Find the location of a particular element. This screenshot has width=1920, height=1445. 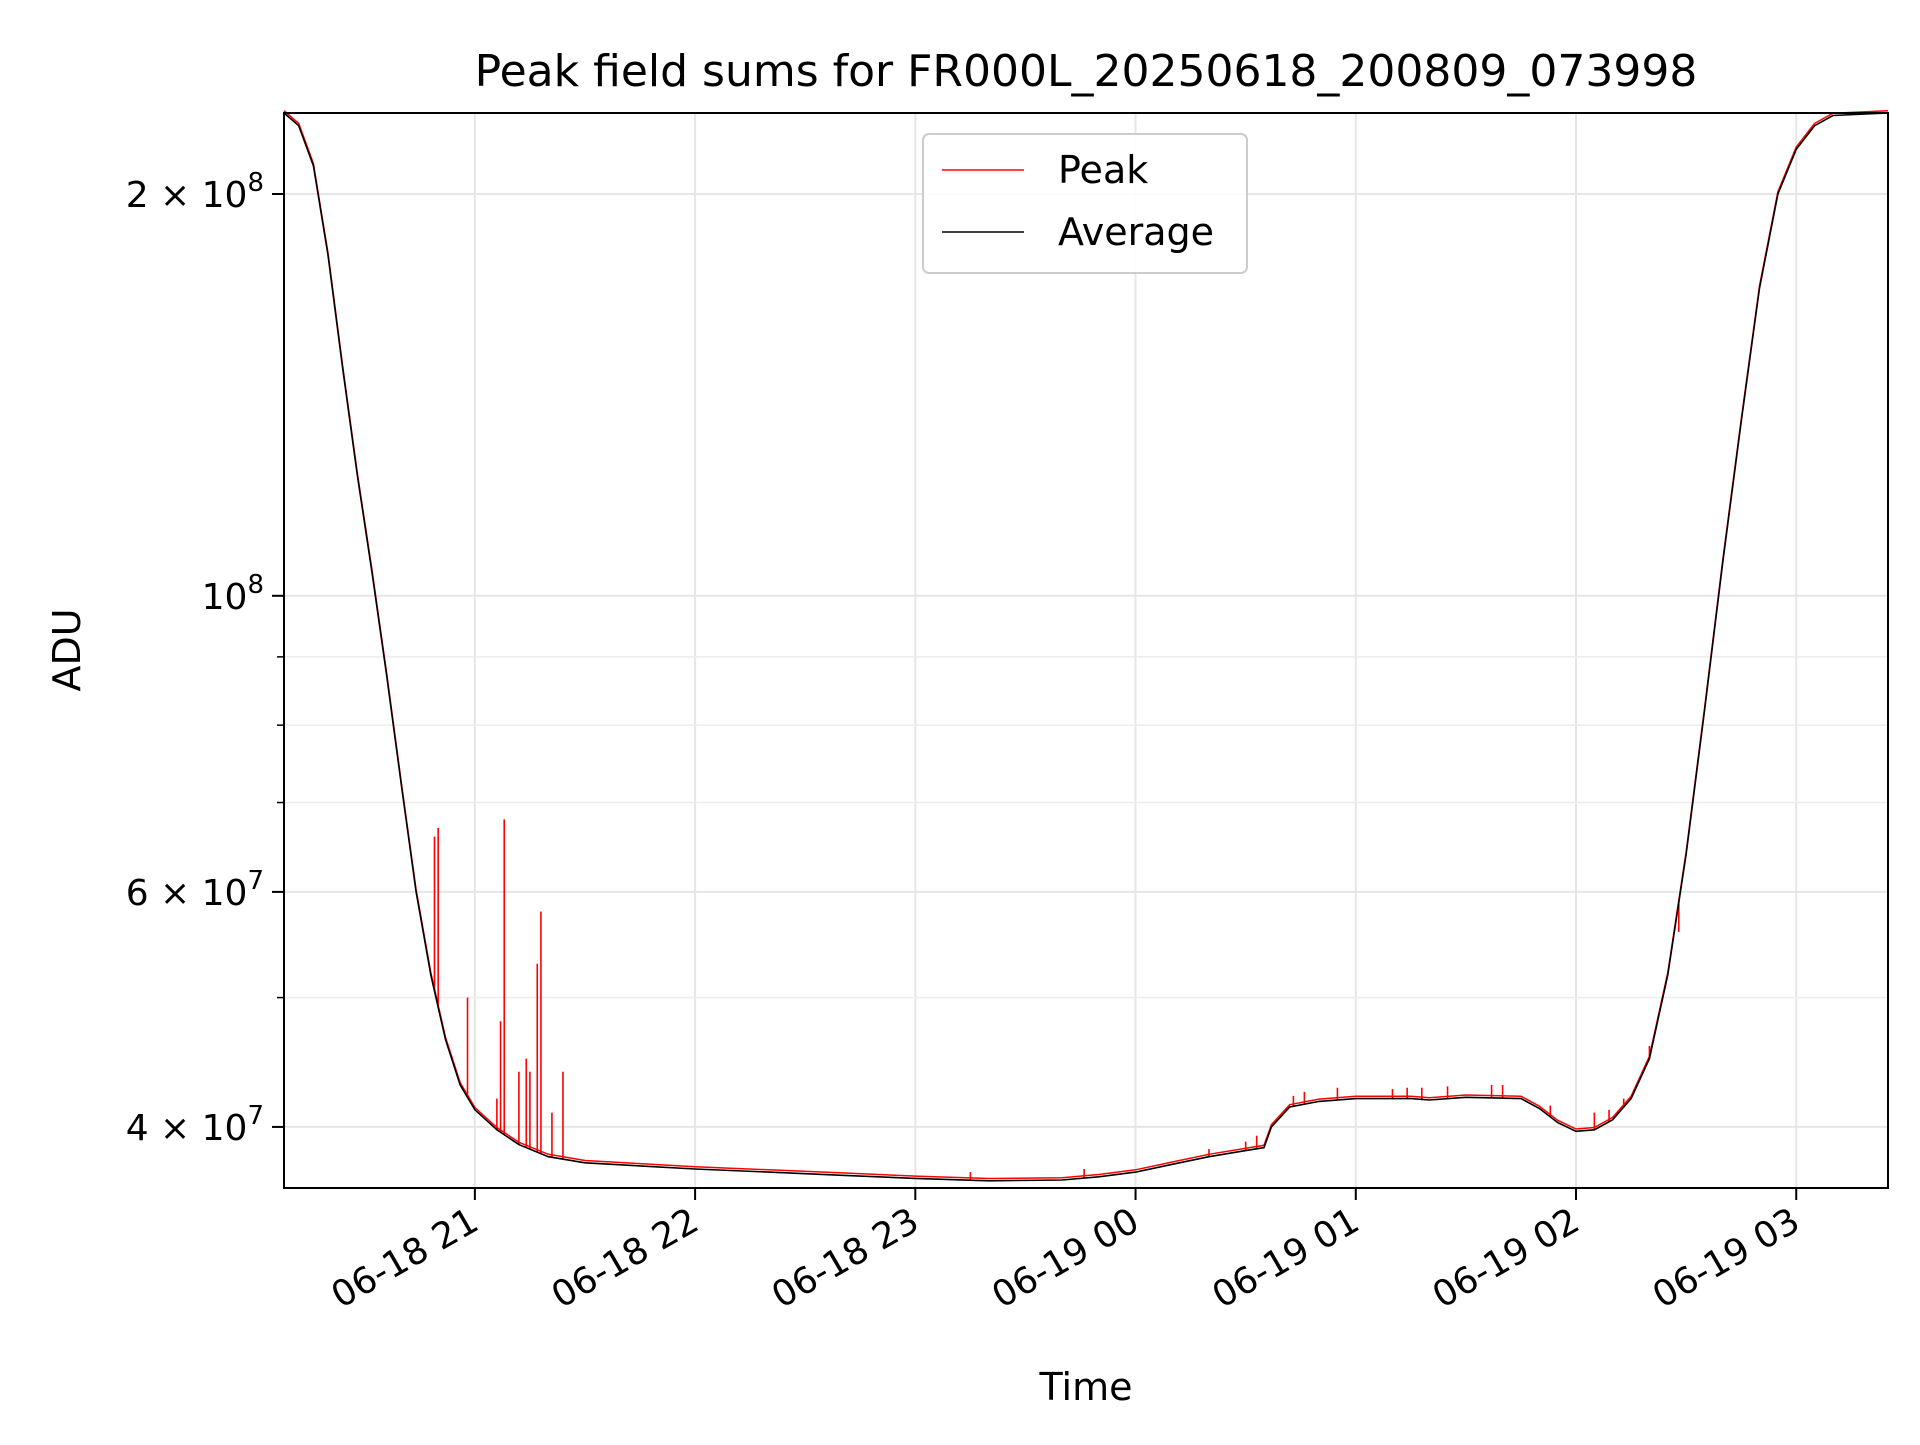

legend-label-peak: Peak is located at coordinates (1103, 170).